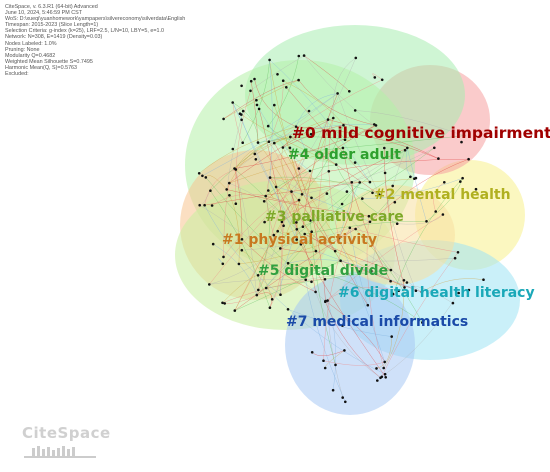 The width and height of the screenshot is (550, 472). What do you see at coordinates (442, 195) in the screenshot?
I see `cluster-label-2: #2 mental health` at bounding box center [442, 195].